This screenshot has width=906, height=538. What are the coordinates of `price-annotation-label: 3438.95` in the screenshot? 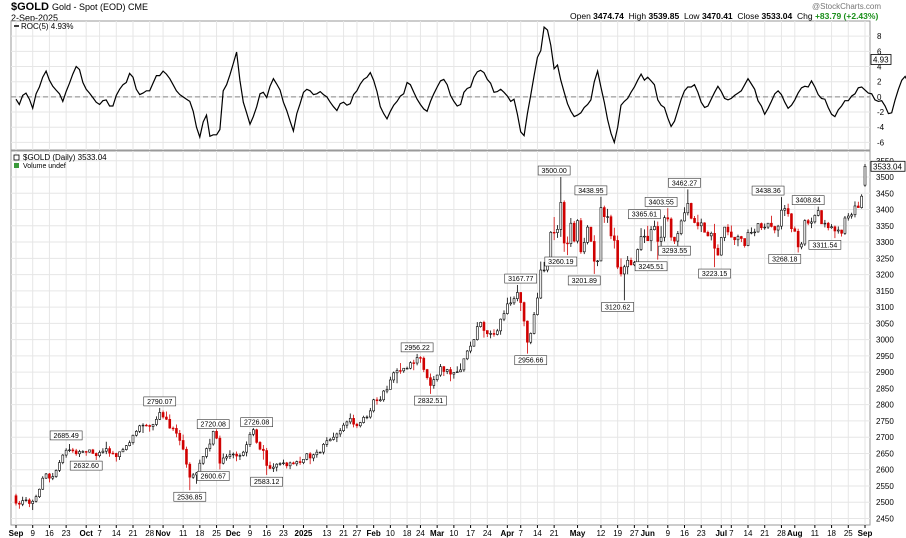 It's located at (590, 191).